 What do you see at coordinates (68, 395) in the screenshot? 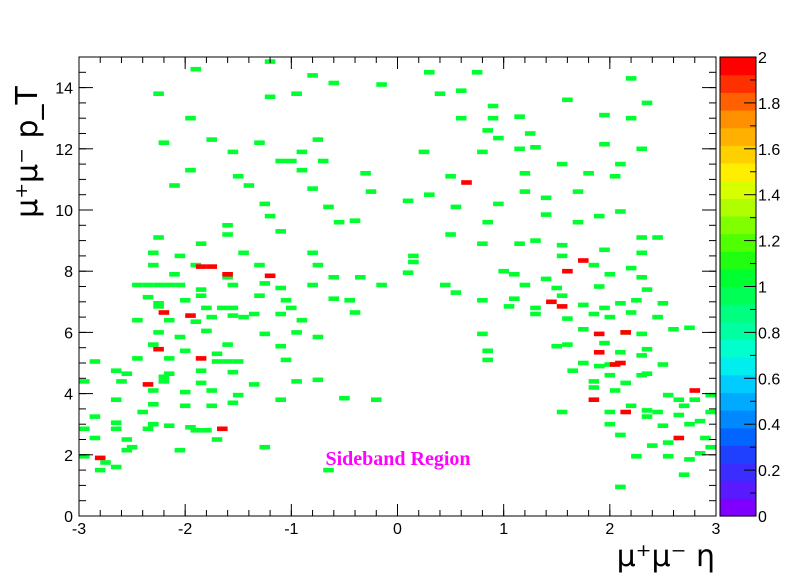
I see `y-tick-label: 4` at bounding box center [68, 395].